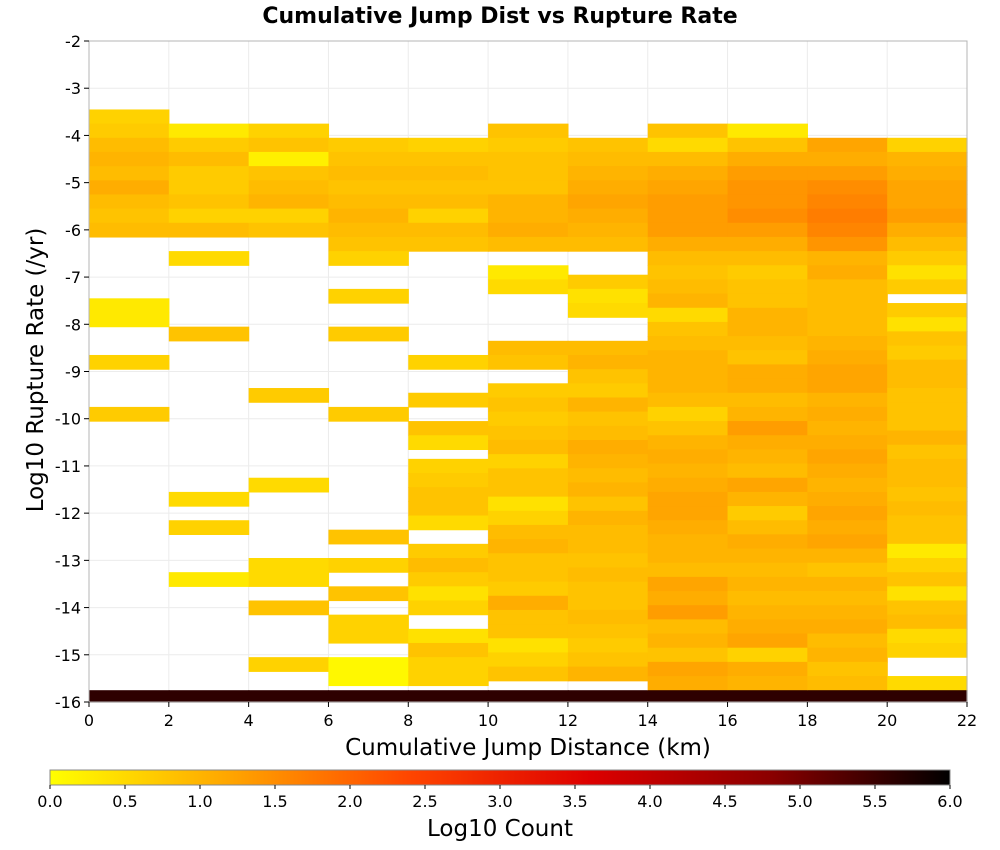  What do you see at coordinates (73, 324) in the screenshot?
I see `y-tick-label: -8` at bounding box center [73, 324].